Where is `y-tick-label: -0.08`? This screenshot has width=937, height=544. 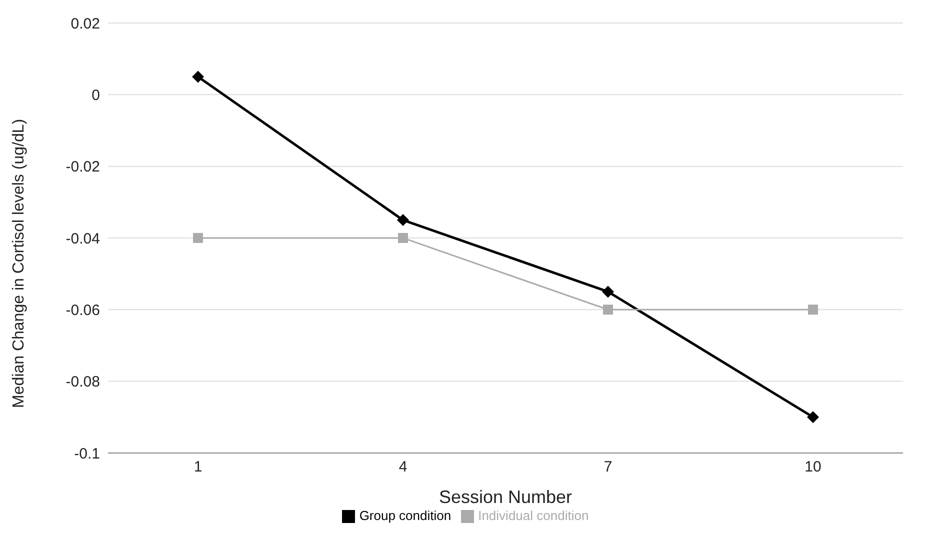
y-tick-label: -0.08 is located at coordinates (83, 382).